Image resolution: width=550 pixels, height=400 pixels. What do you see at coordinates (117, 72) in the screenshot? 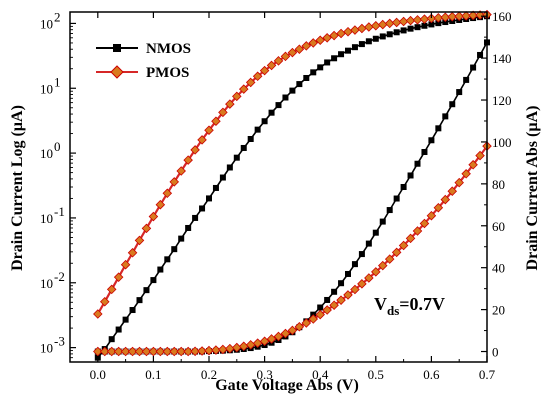
I see `legend-marker-pmos` at bounding box center [117, 72].